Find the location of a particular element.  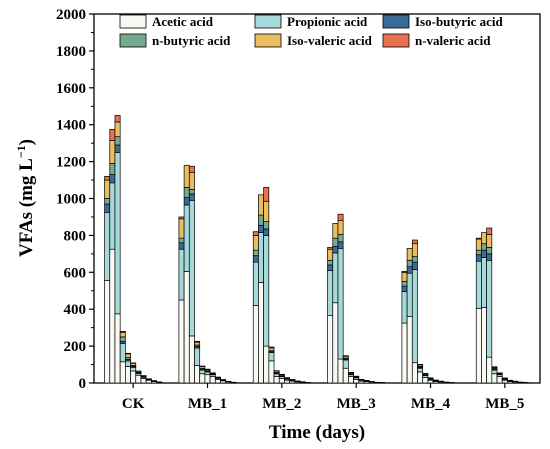

legend-item: Iso-butyric acid is located at coordinates (443, 21).